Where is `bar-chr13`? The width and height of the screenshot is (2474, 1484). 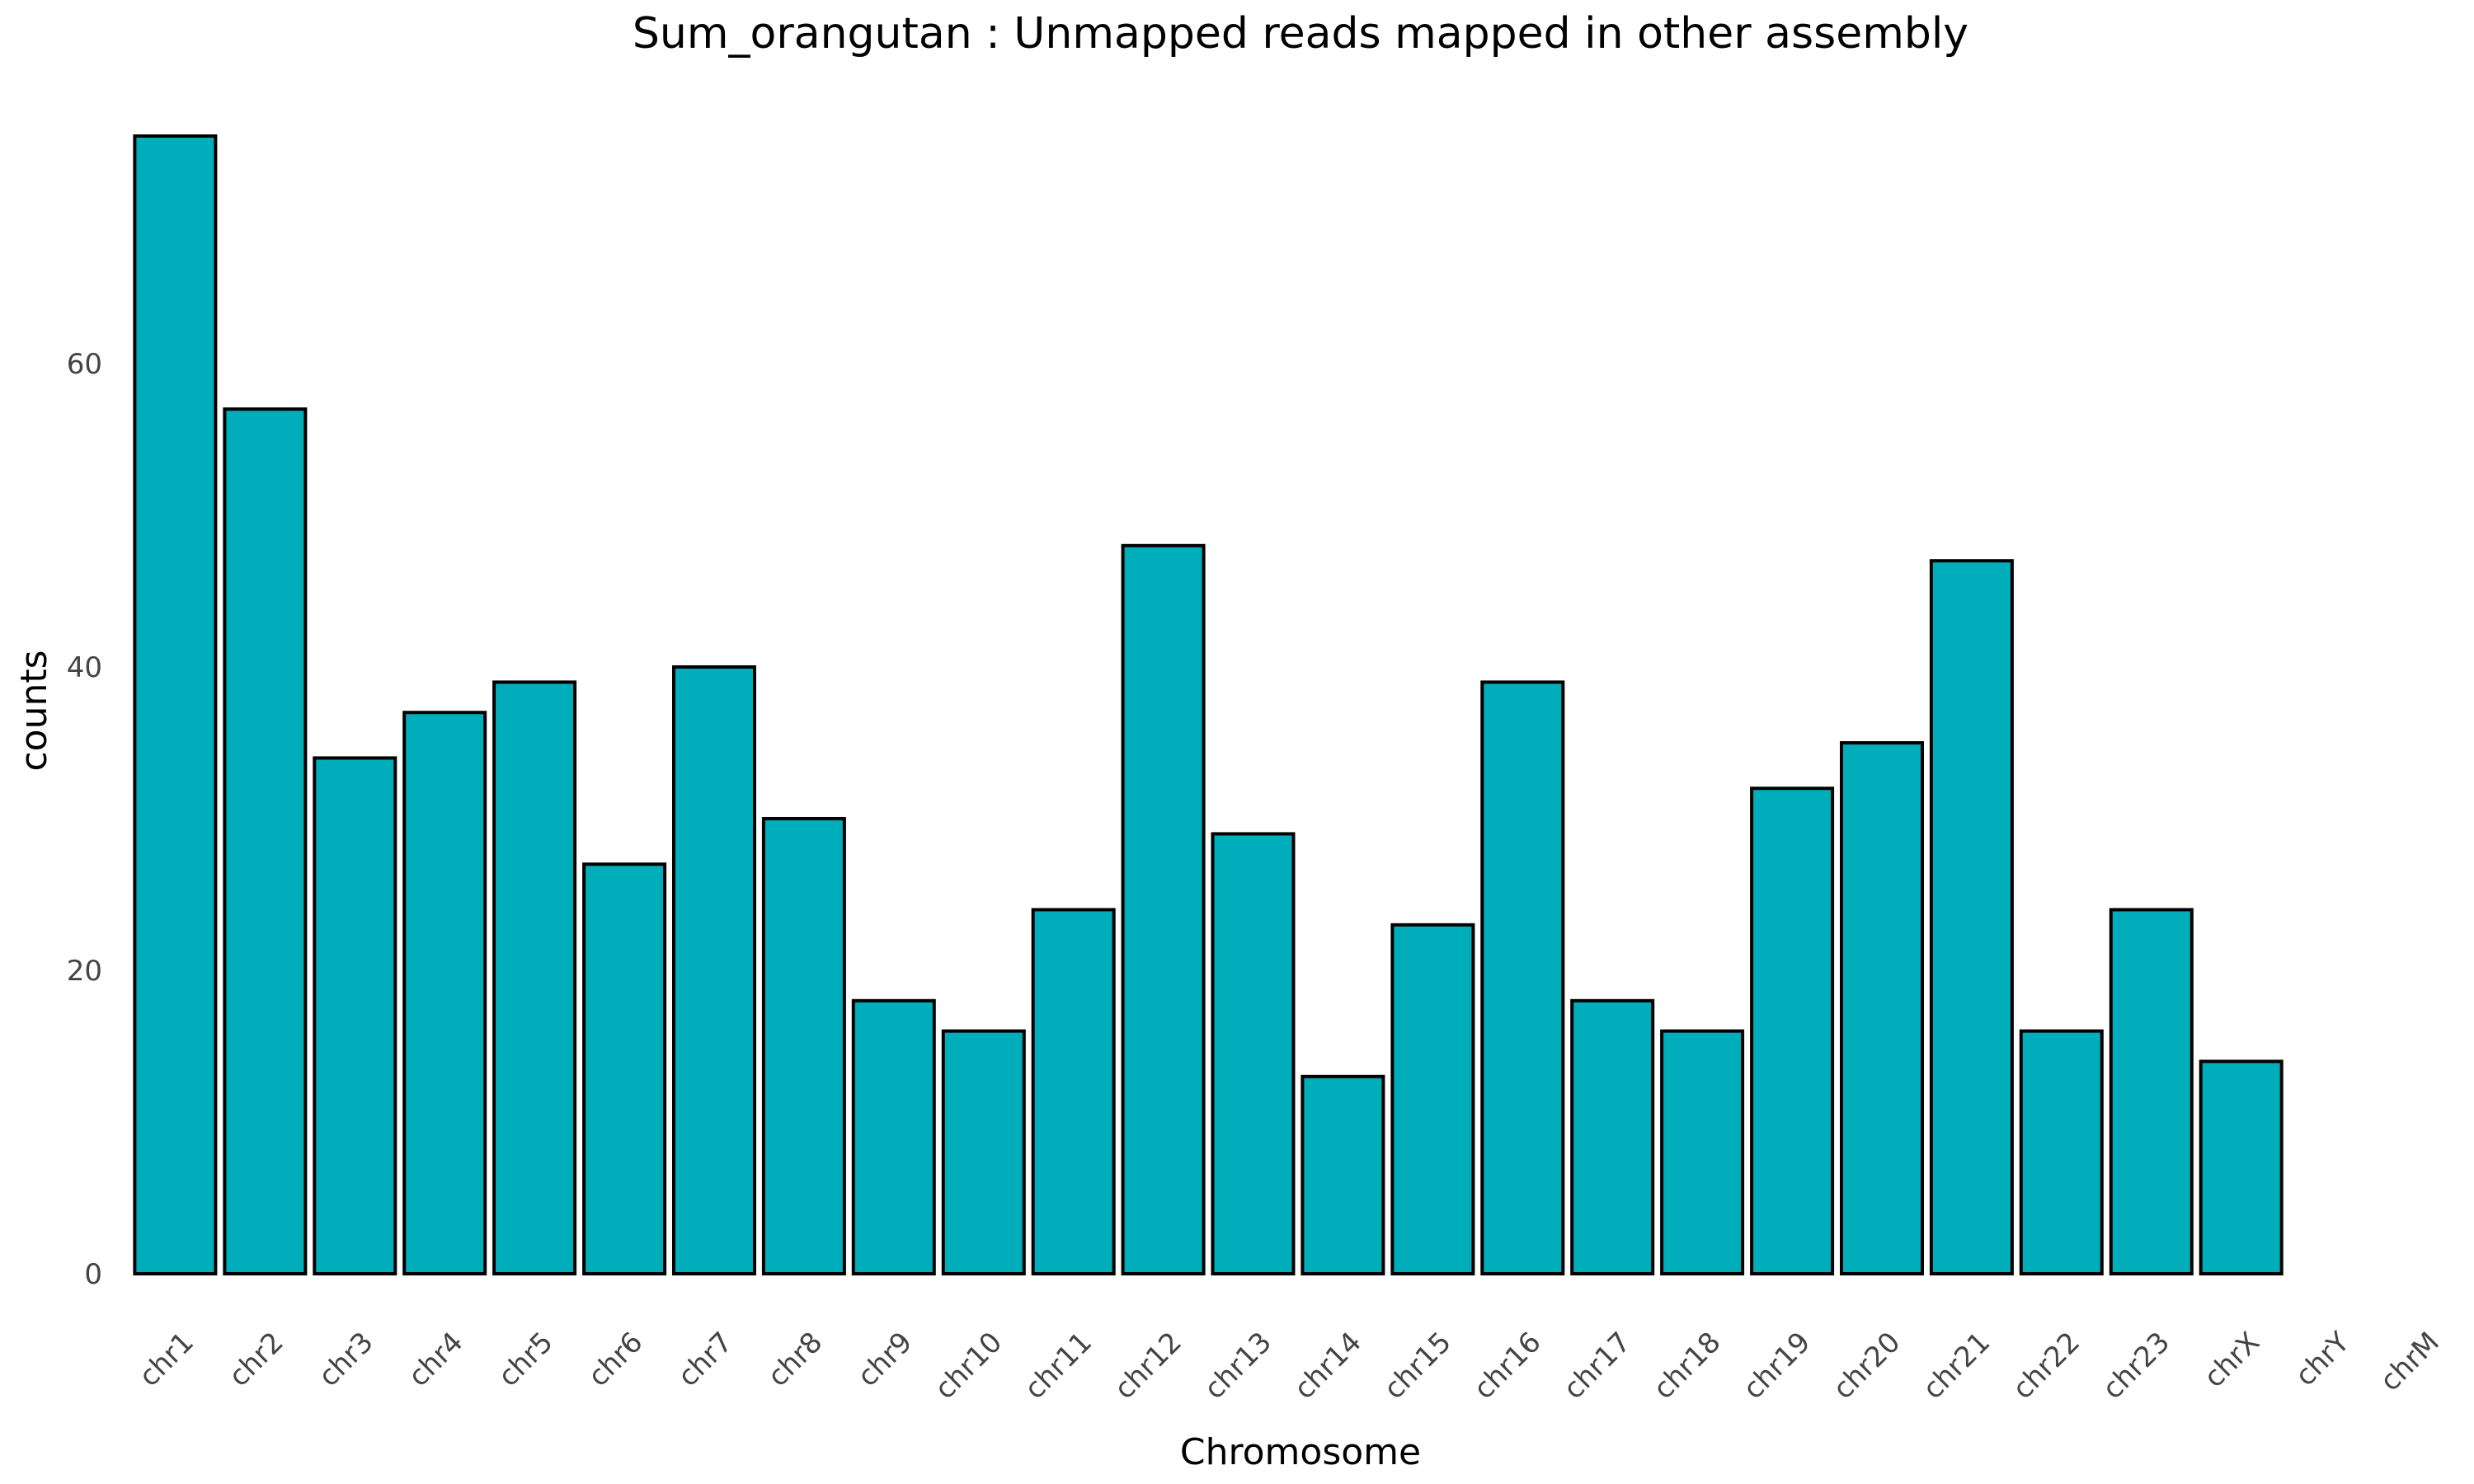 bar-chr13 is located at coordinates (1253, 1053).